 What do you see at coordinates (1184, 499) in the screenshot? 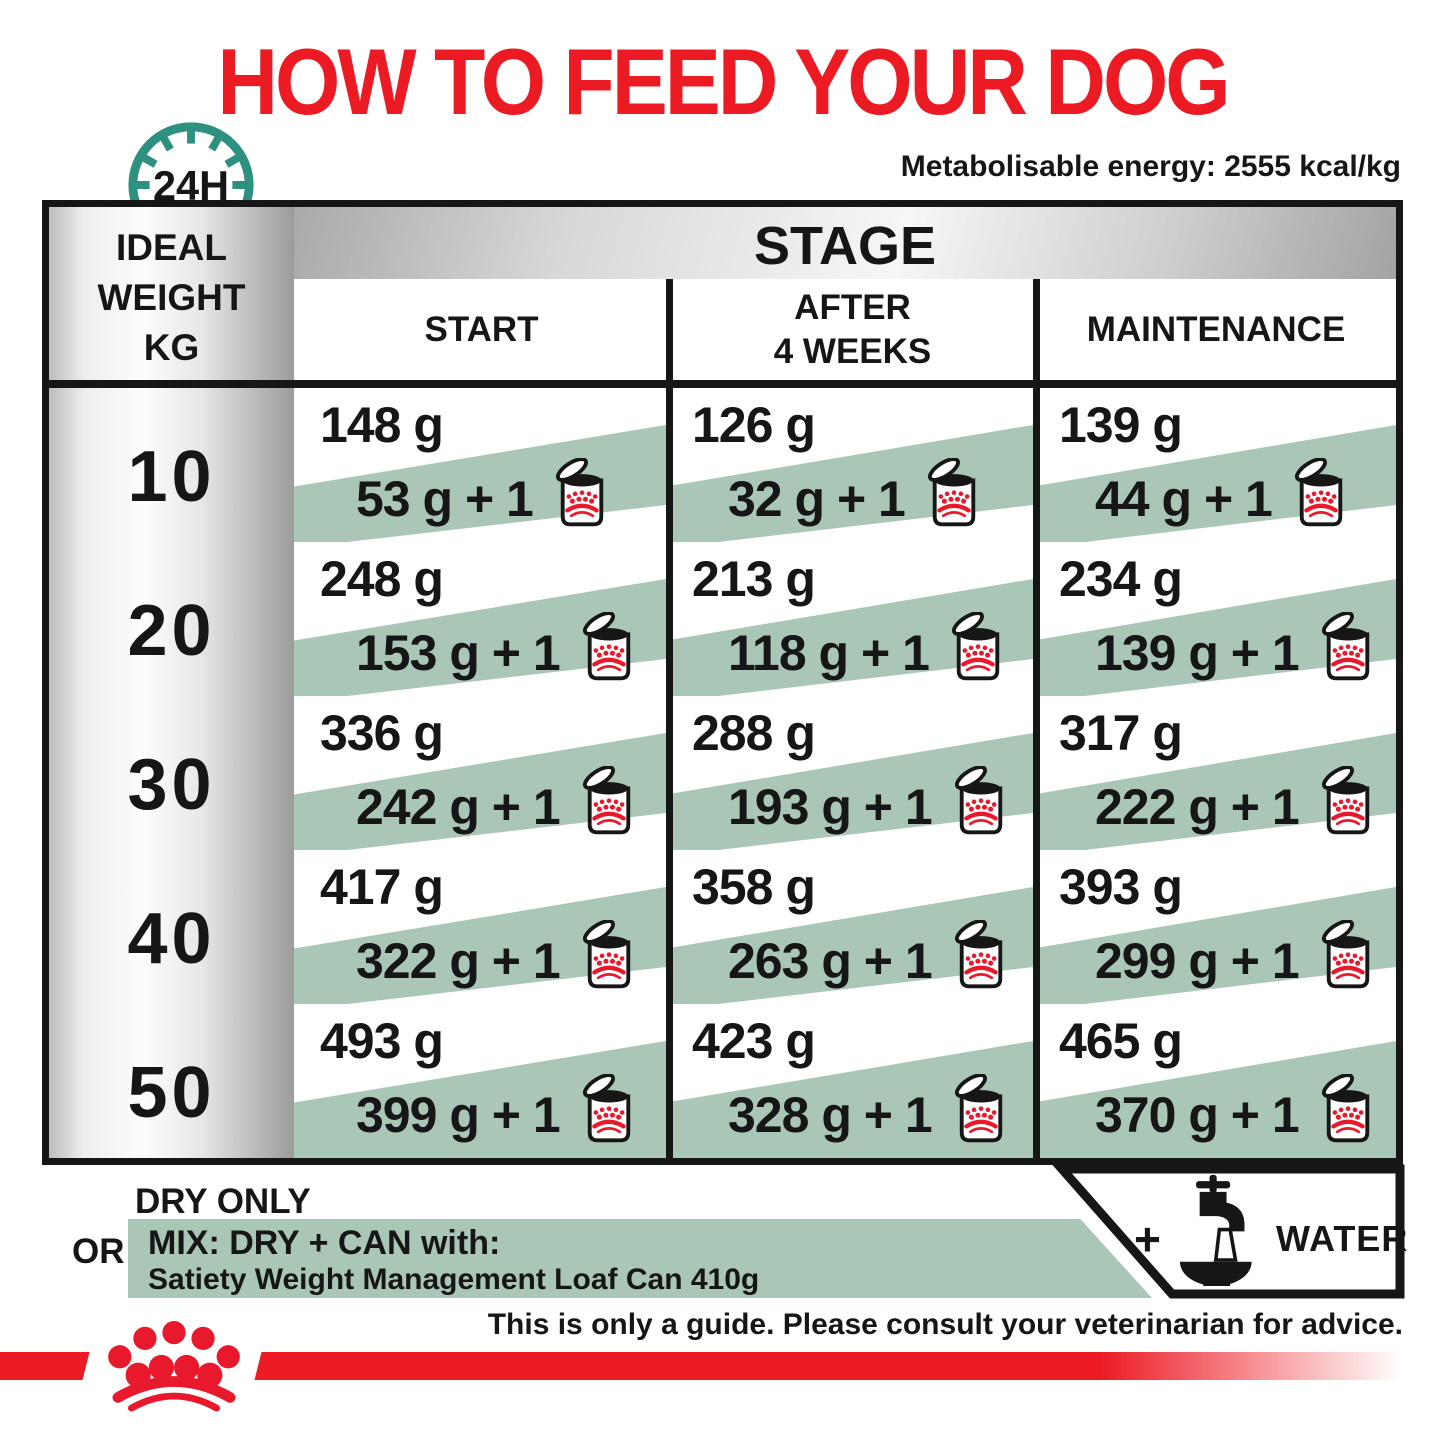
I see `mix-amount: 44 g + 1` at bounding box center [1184, 499].